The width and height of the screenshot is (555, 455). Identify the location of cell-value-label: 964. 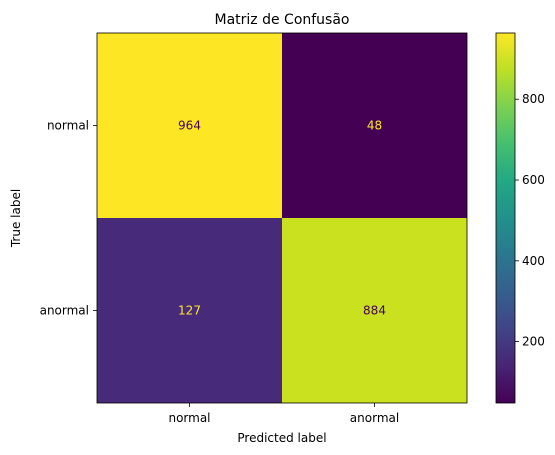
(189, 126).